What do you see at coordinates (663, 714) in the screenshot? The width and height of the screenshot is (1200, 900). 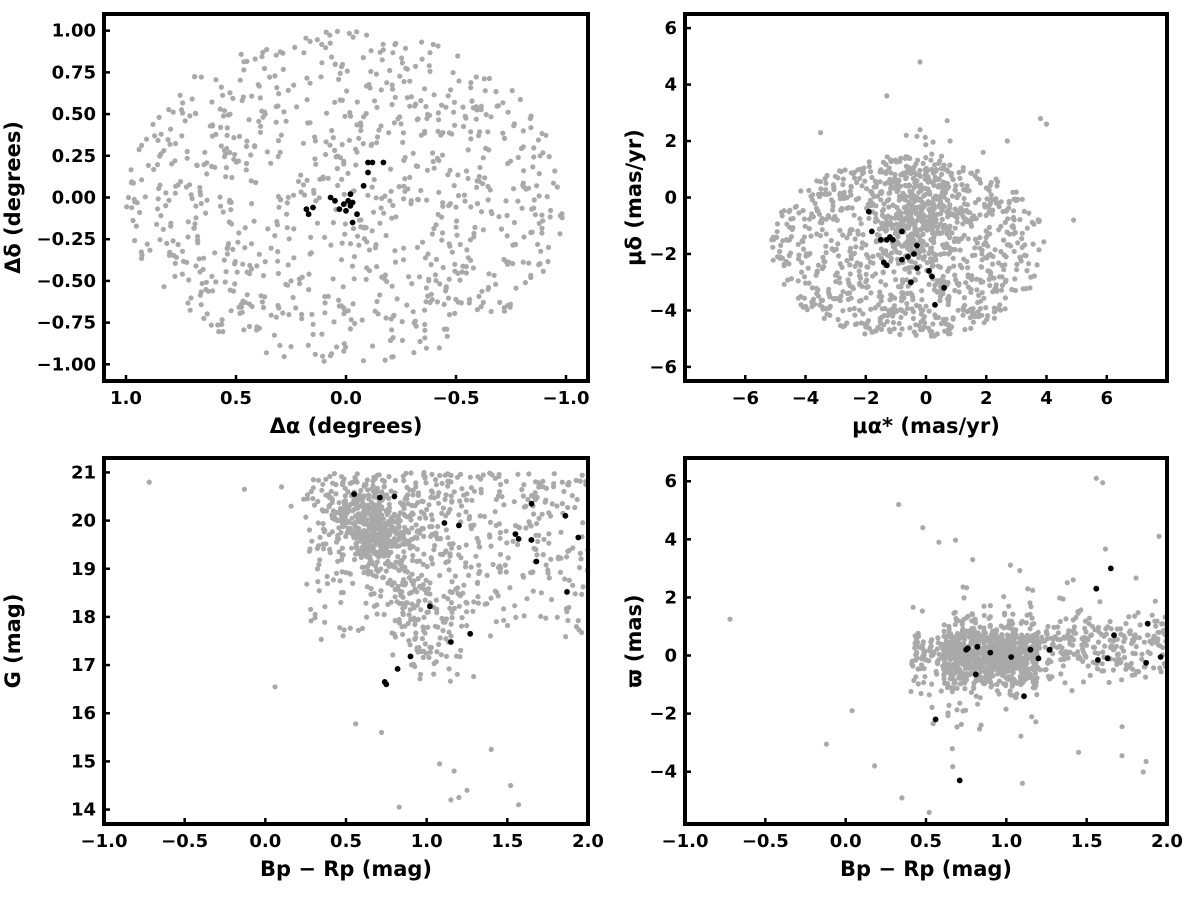 I see `y-tick-label: −2` at bounding box center [663, 714].